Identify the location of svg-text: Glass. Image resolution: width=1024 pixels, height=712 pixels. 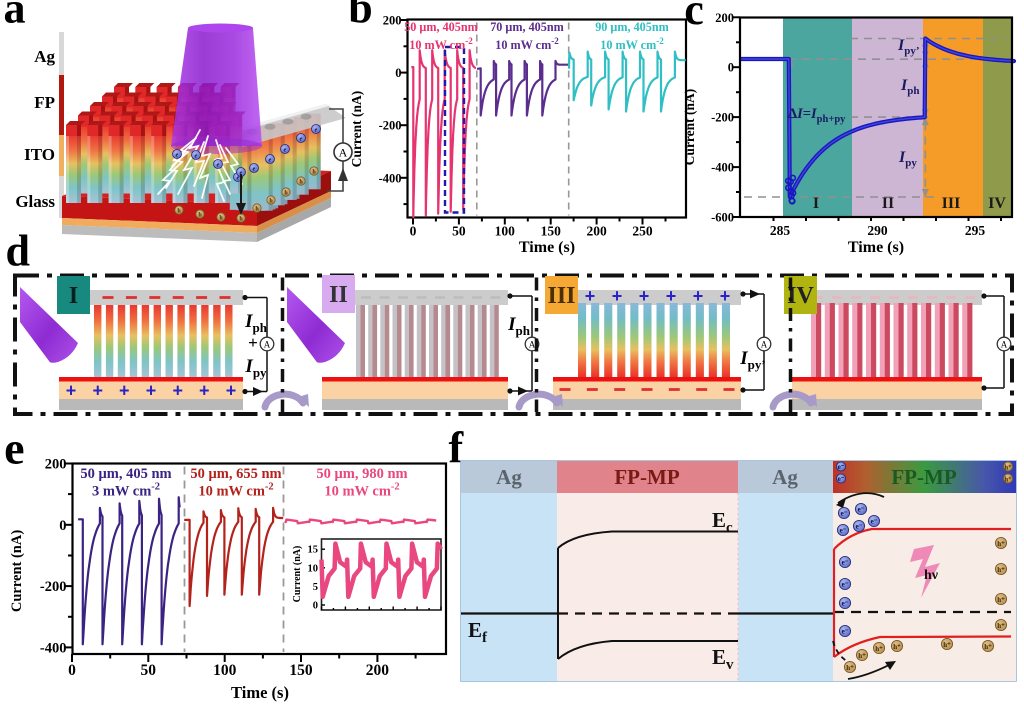
(35, 201).